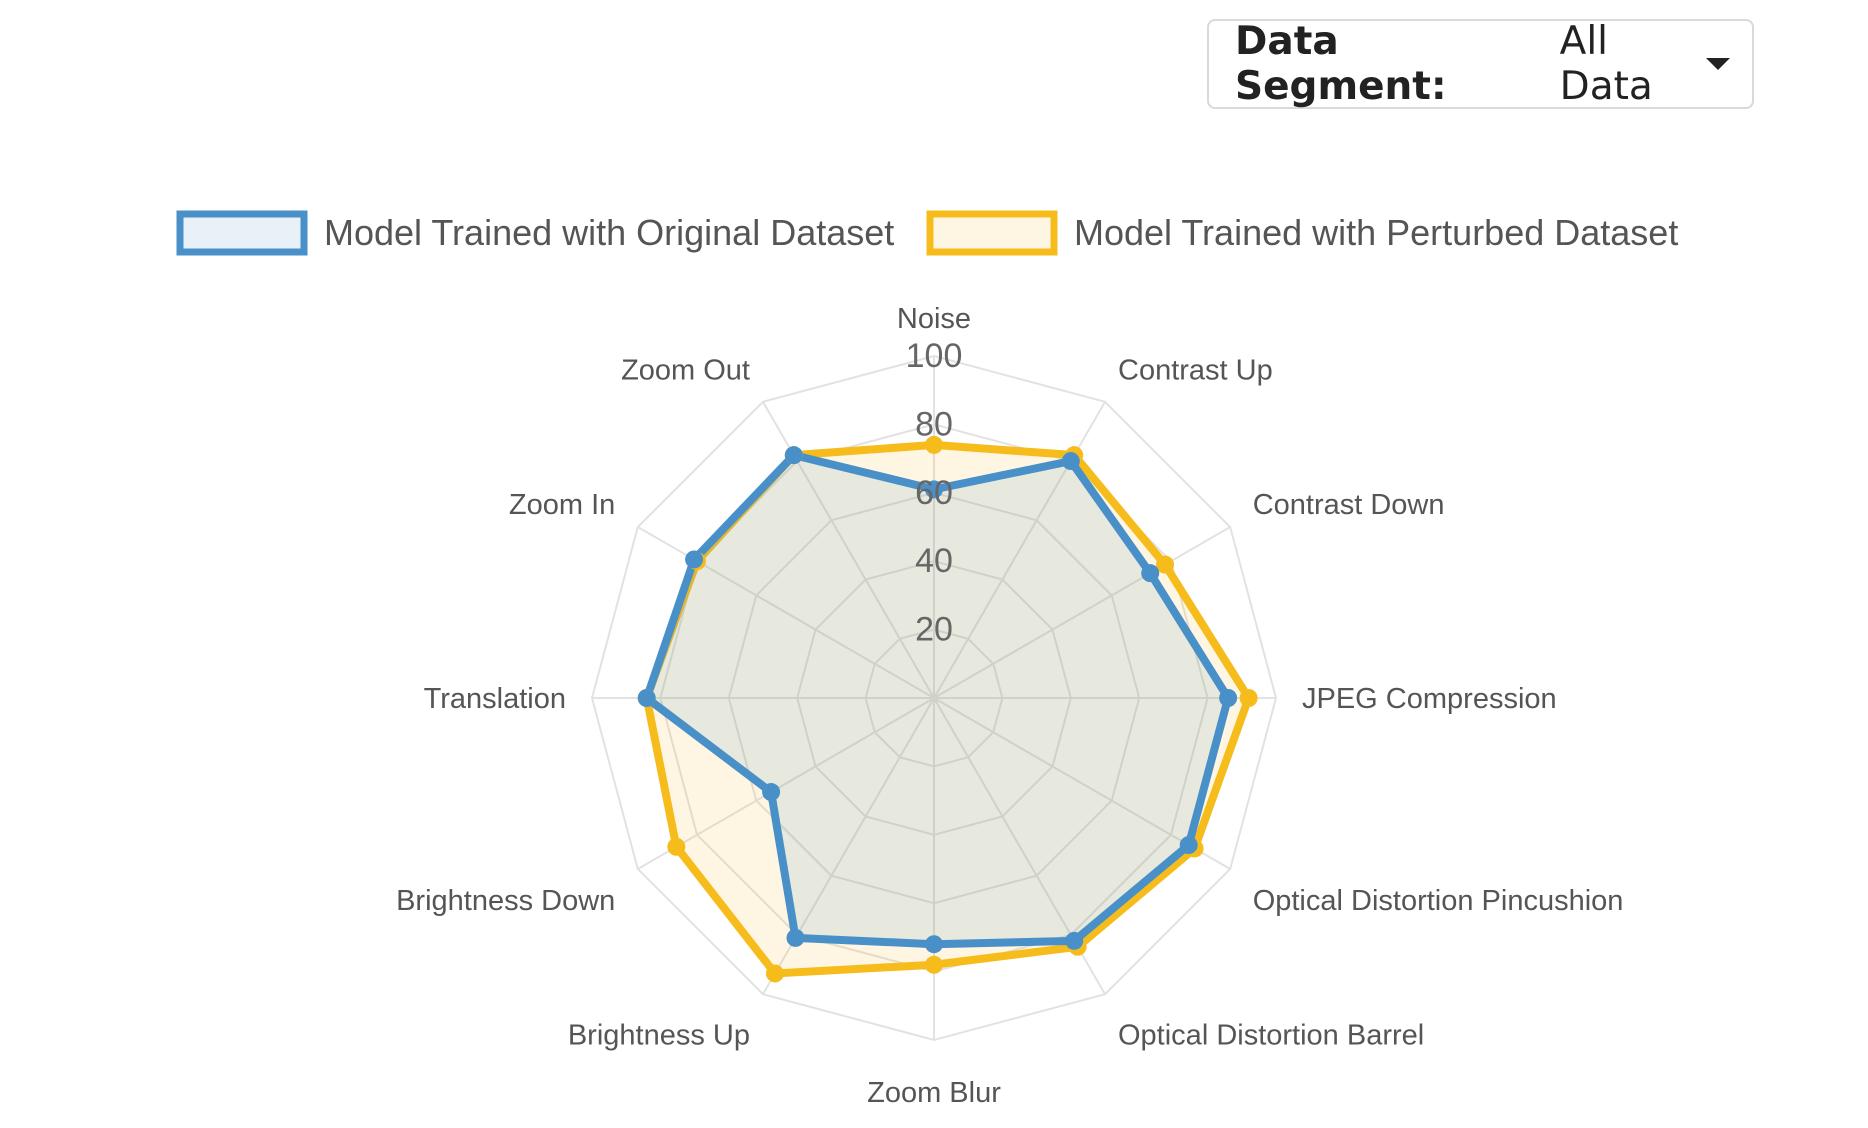 The image size is (1868, 1128). What do you see at coordinates (934, 1093) in the screenshot?
I see `category-label: Zoom Blur` at bounding box center [934, 1093].